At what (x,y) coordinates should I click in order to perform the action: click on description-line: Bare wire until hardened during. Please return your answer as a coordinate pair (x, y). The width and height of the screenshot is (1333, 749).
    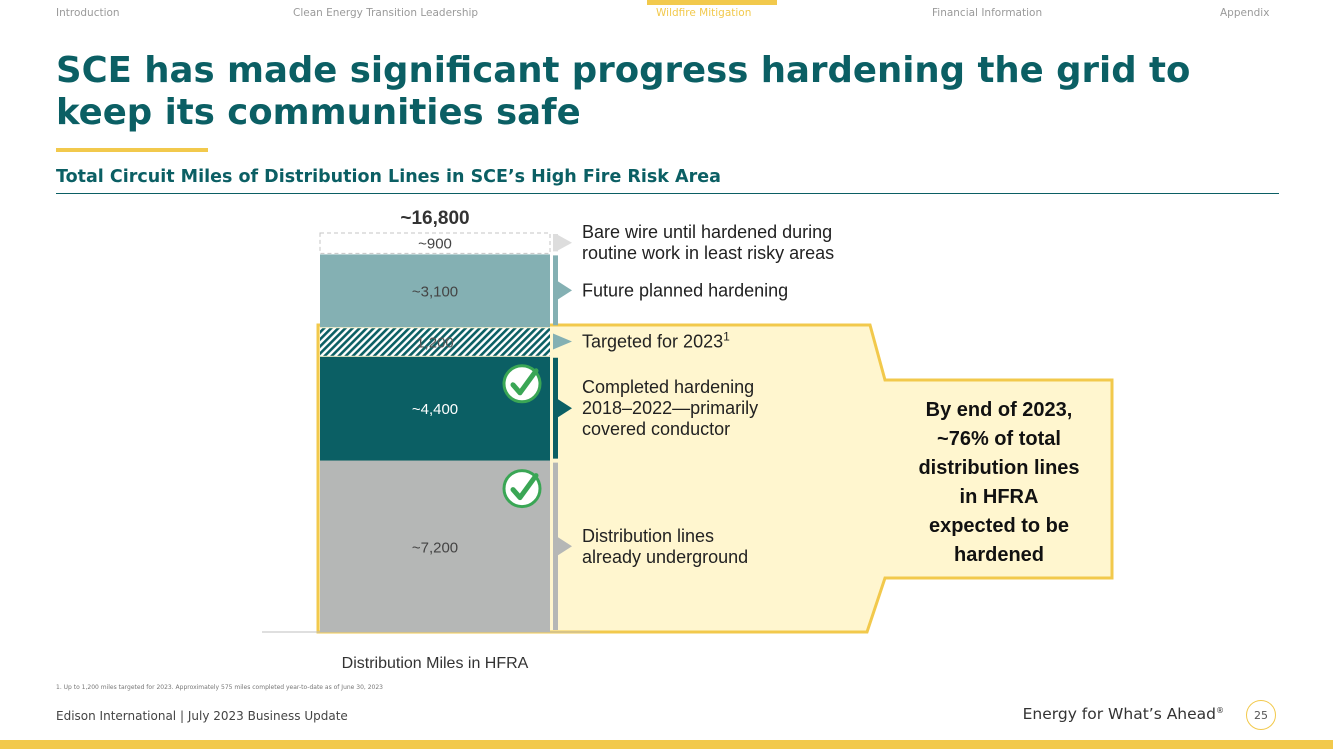
    Looking at the image, I should click on (707, 232).